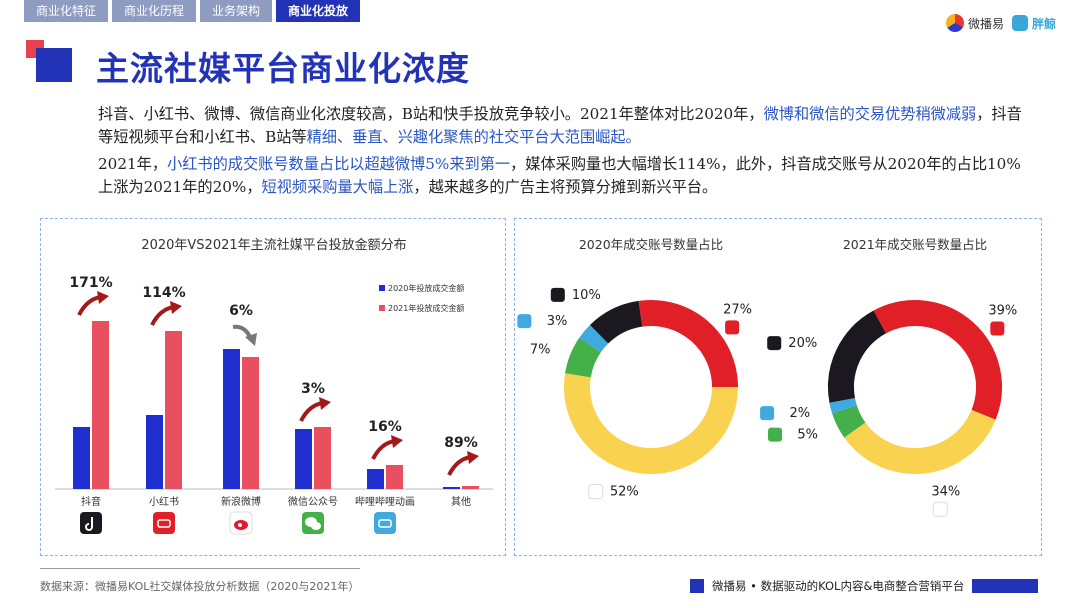 This screenshot has width=1080, height=608. What do you see at coordinates (945, 491) in the screenshot?
I see `donut-value-label: 34%` at bounding box center [945, 491].